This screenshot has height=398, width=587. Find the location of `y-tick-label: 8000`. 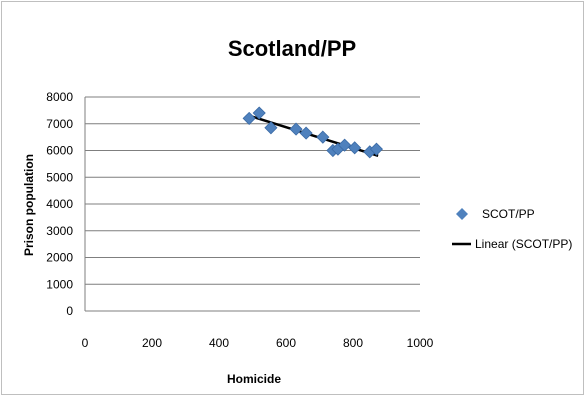

y-tick-label: 8000 is located at coordinates (59, 97).